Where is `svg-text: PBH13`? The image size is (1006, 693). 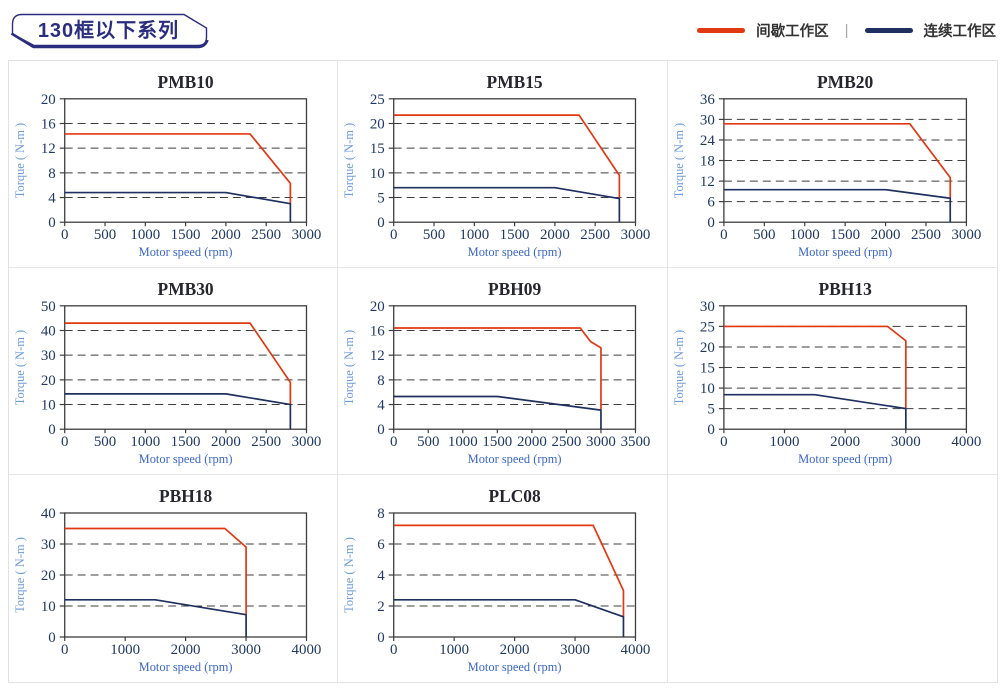 svg-text: PBH13 is located at coordinates (845, 289).